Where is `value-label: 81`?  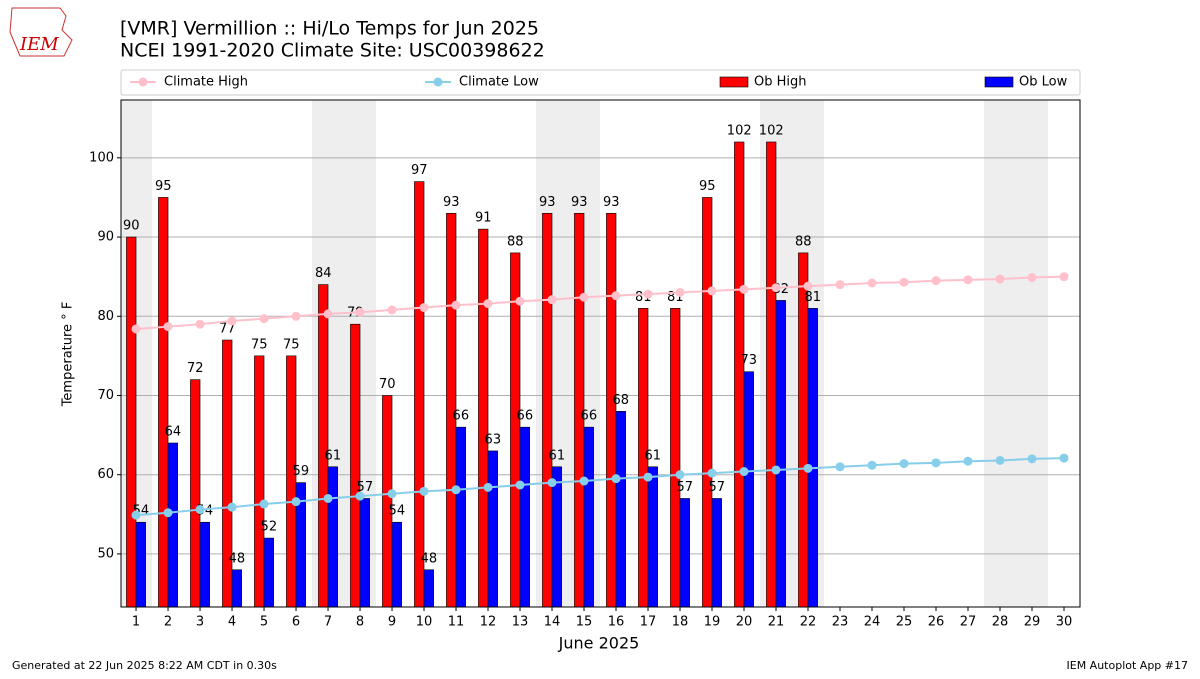 value-label: 81 is located at coordinates (813, 297).